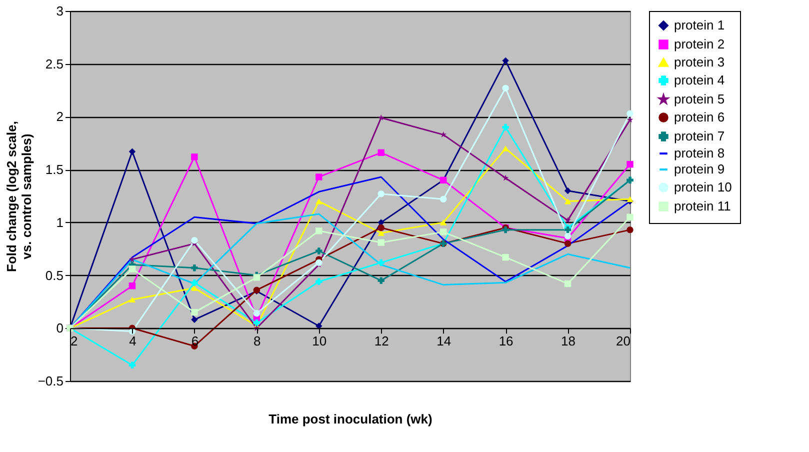 The image size is (809, 452). Describe the element at coordinates (74, 341) in the screenshot. I see `x-tick-label: 2` at that location.